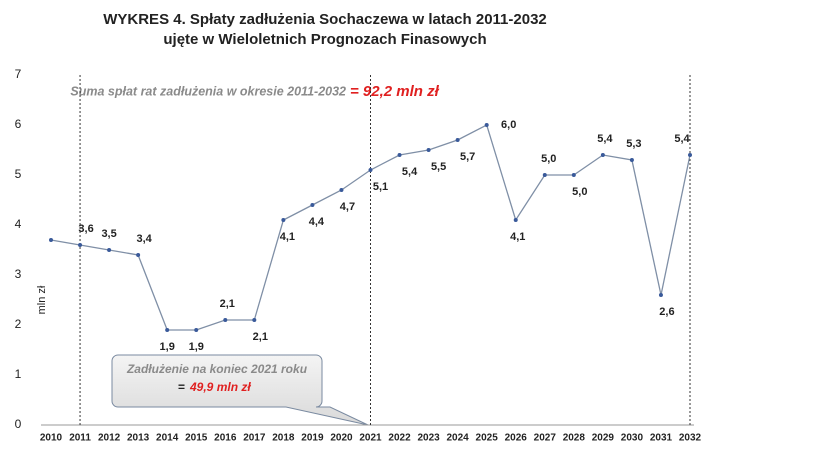 Image resolution: width=839 pixels, height=454 pixels. What do you see at coordinates (317, 222) in the screenshot?
I see `data-label: 4,4` at bounding box center [317, 222].